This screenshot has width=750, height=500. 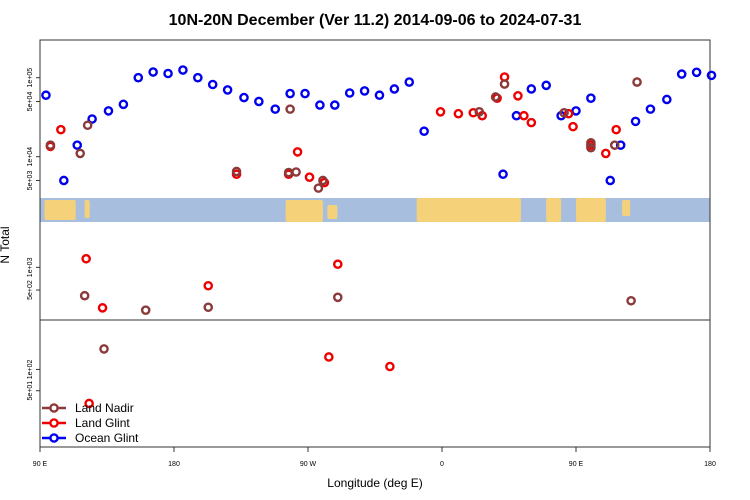 I want to click on y-tick-label: 1e+02, so click(x=30, y=369).